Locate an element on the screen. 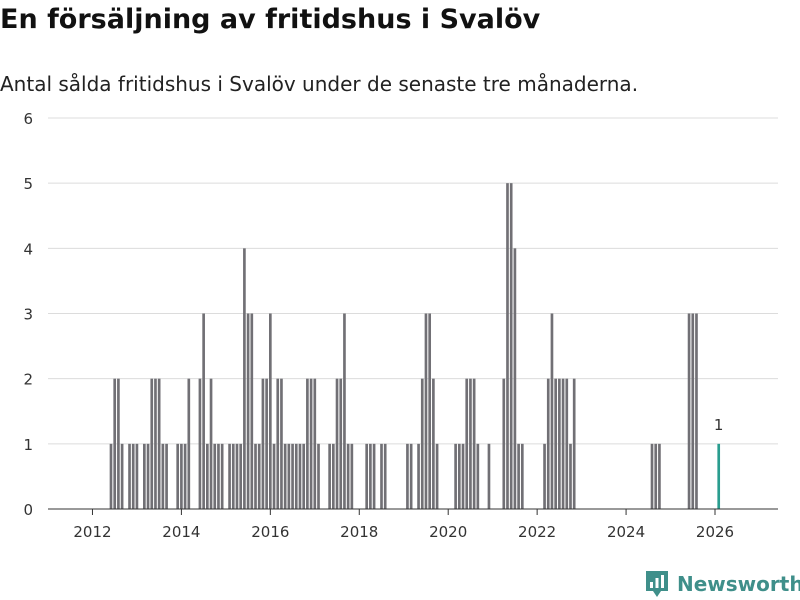  x-tick-label: 2022 is located at coordinates (537, 532).